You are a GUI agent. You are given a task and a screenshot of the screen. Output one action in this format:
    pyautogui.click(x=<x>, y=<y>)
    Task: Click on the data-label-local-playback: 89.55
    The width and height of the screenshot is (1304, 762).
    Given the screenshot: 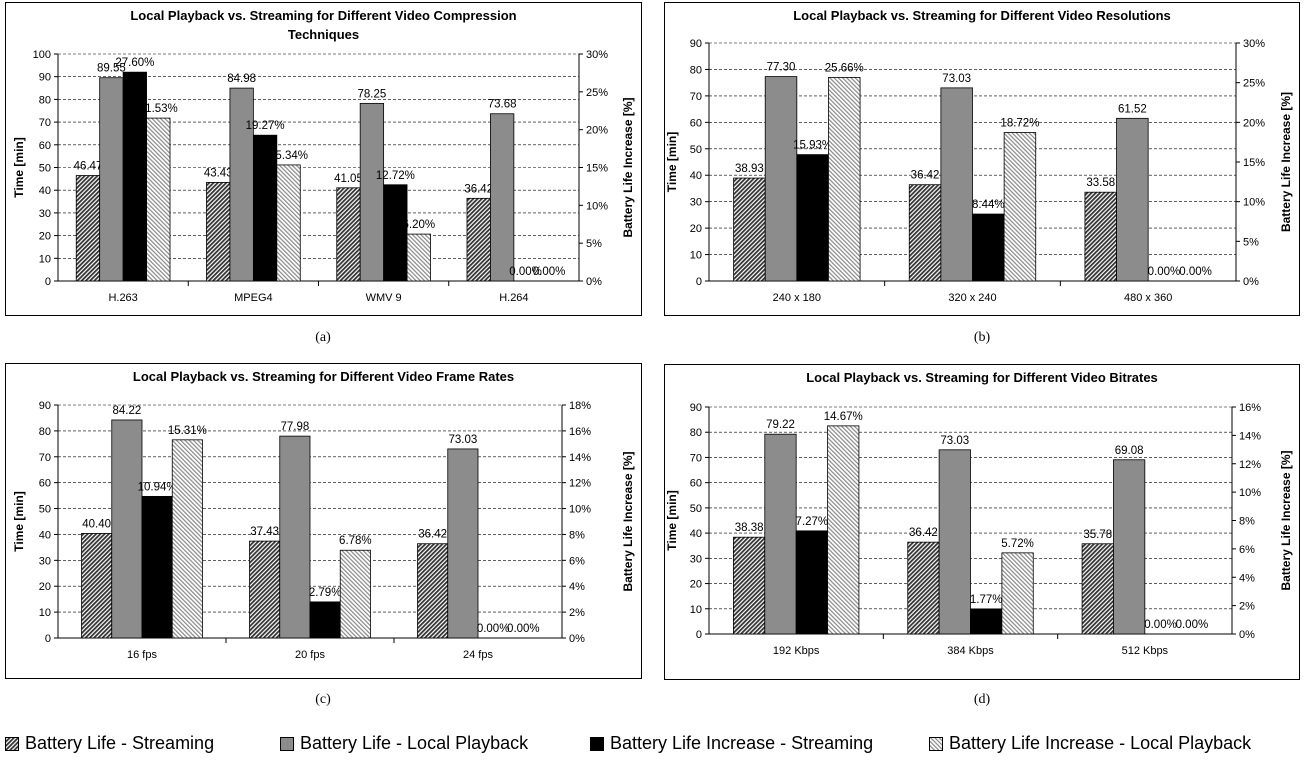 What is the action you would take?
    pyautogui.click(x=111, y=69)
    